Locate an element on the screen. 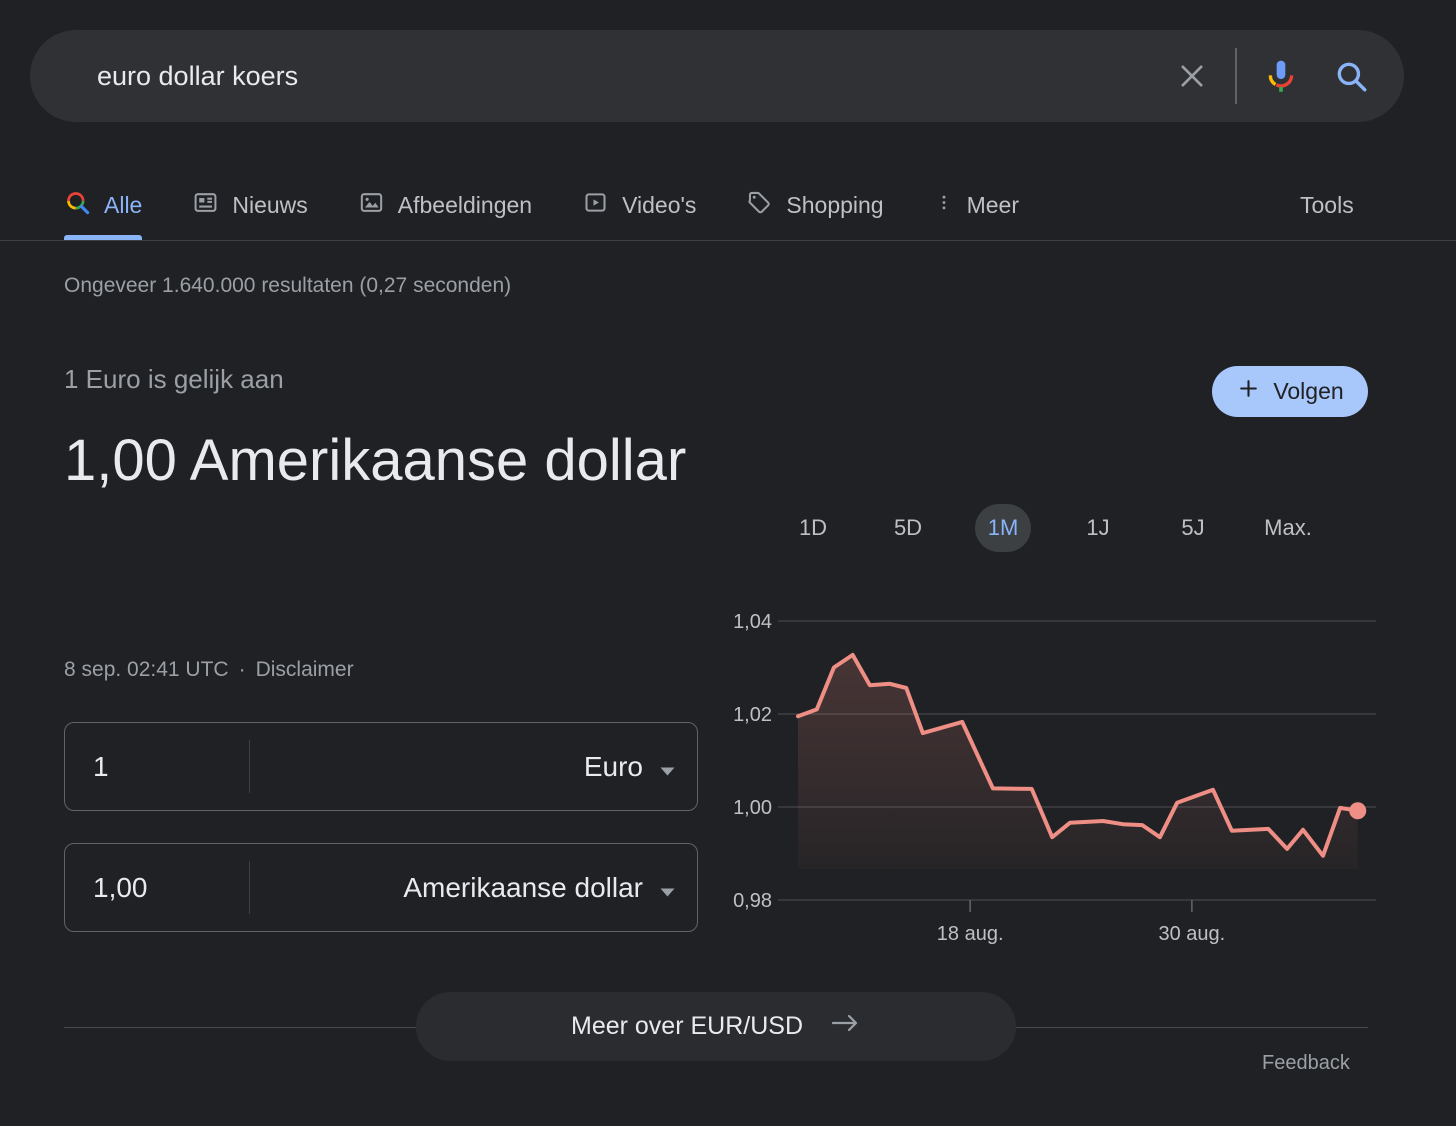  mic-icon is located at coordinates (1281, 76).